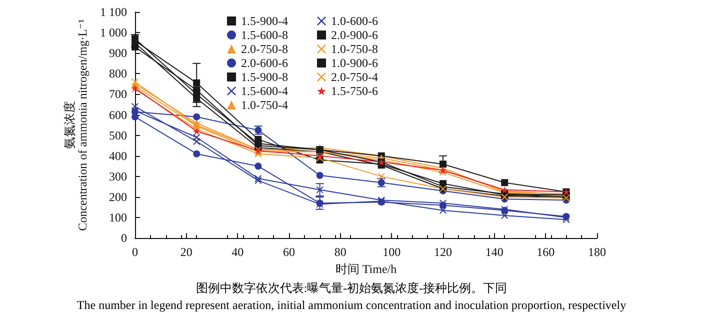 This screenshot has width=703, height=321. I want to click on y-tick-label: 300, so click(118, 176).